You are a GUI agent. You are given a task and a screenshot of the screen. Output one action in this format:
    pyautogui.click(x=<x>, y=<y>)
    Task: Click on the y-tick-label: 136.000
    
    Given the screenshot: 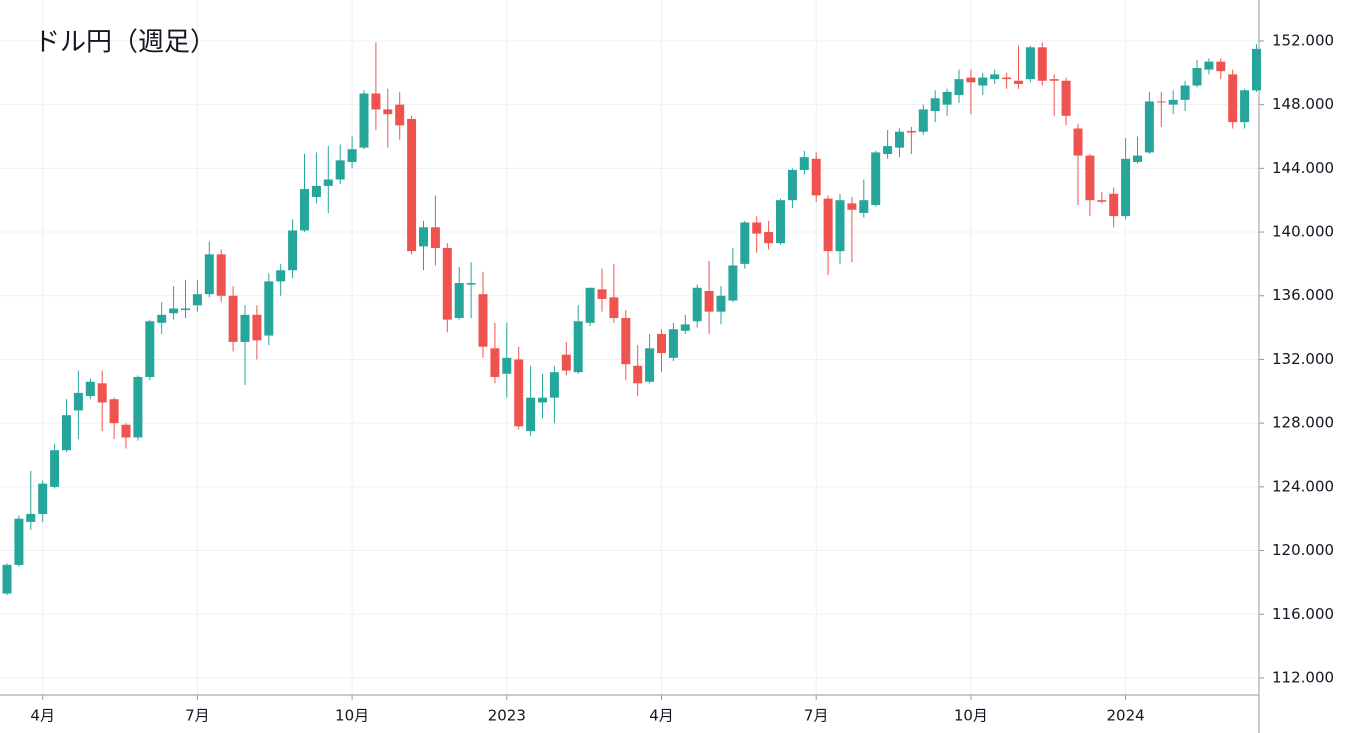 What is the action you would take?
    pyautogui.click(x=1303, y=295)
    